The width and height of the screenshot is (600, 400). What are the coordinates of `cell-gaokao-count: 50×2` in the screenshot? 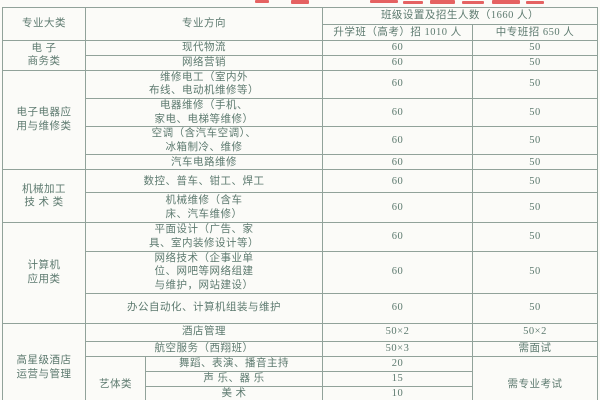 It's located at (397, 332).